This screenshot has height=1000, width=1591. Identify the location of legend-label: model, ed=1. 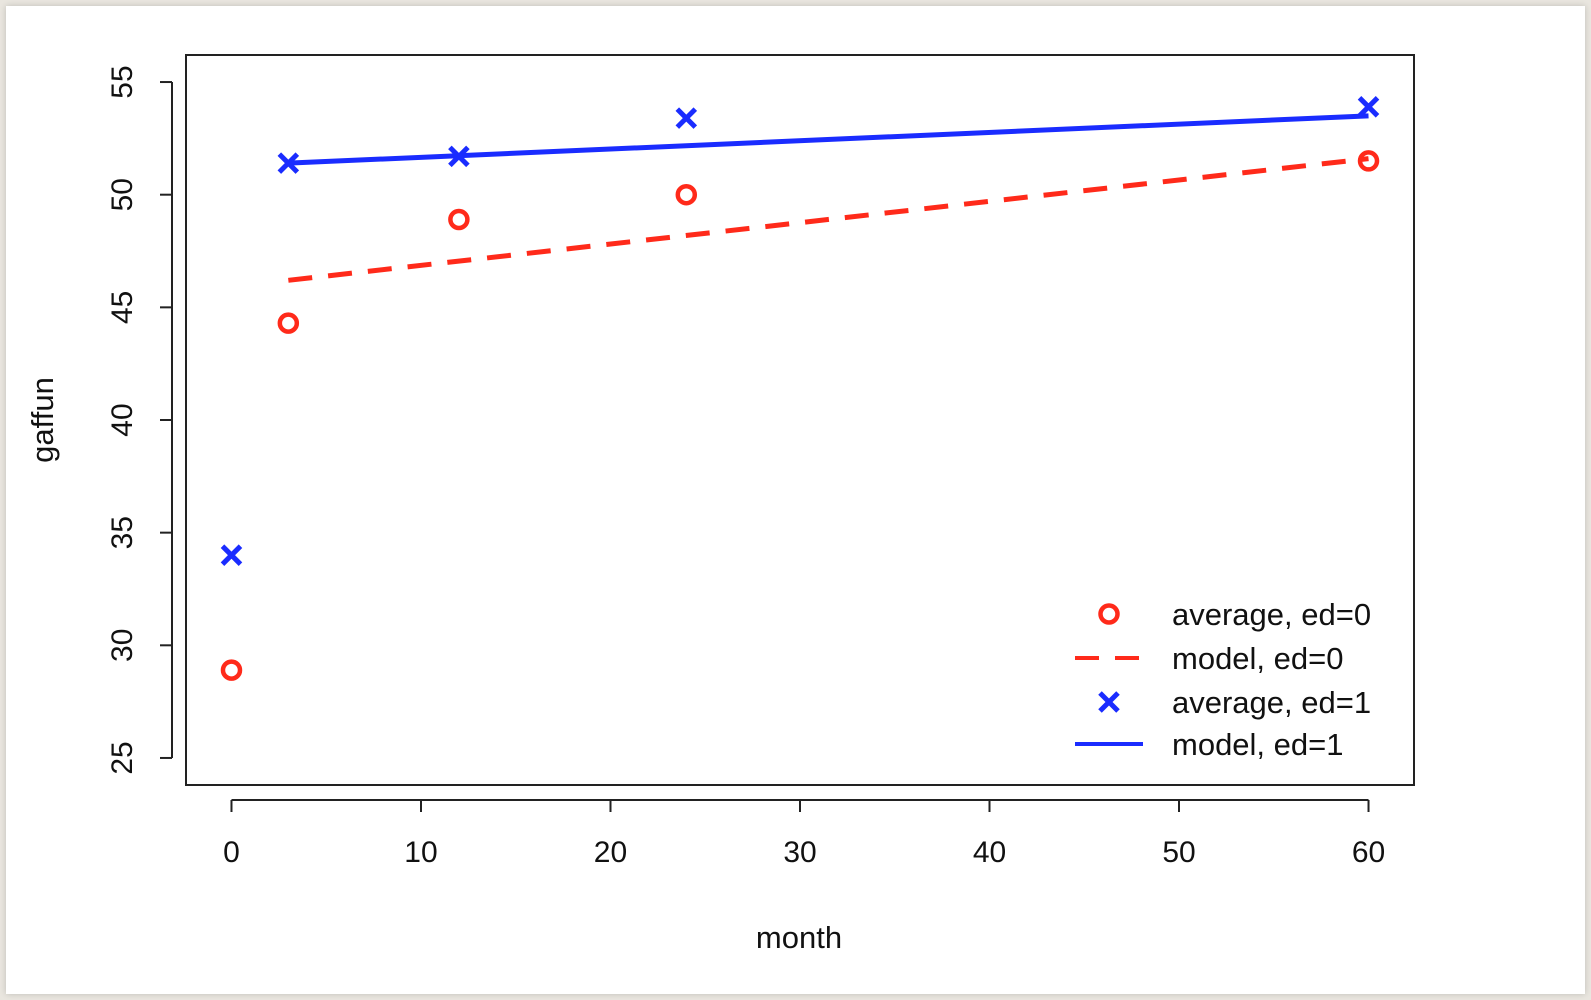
(1257, 744).